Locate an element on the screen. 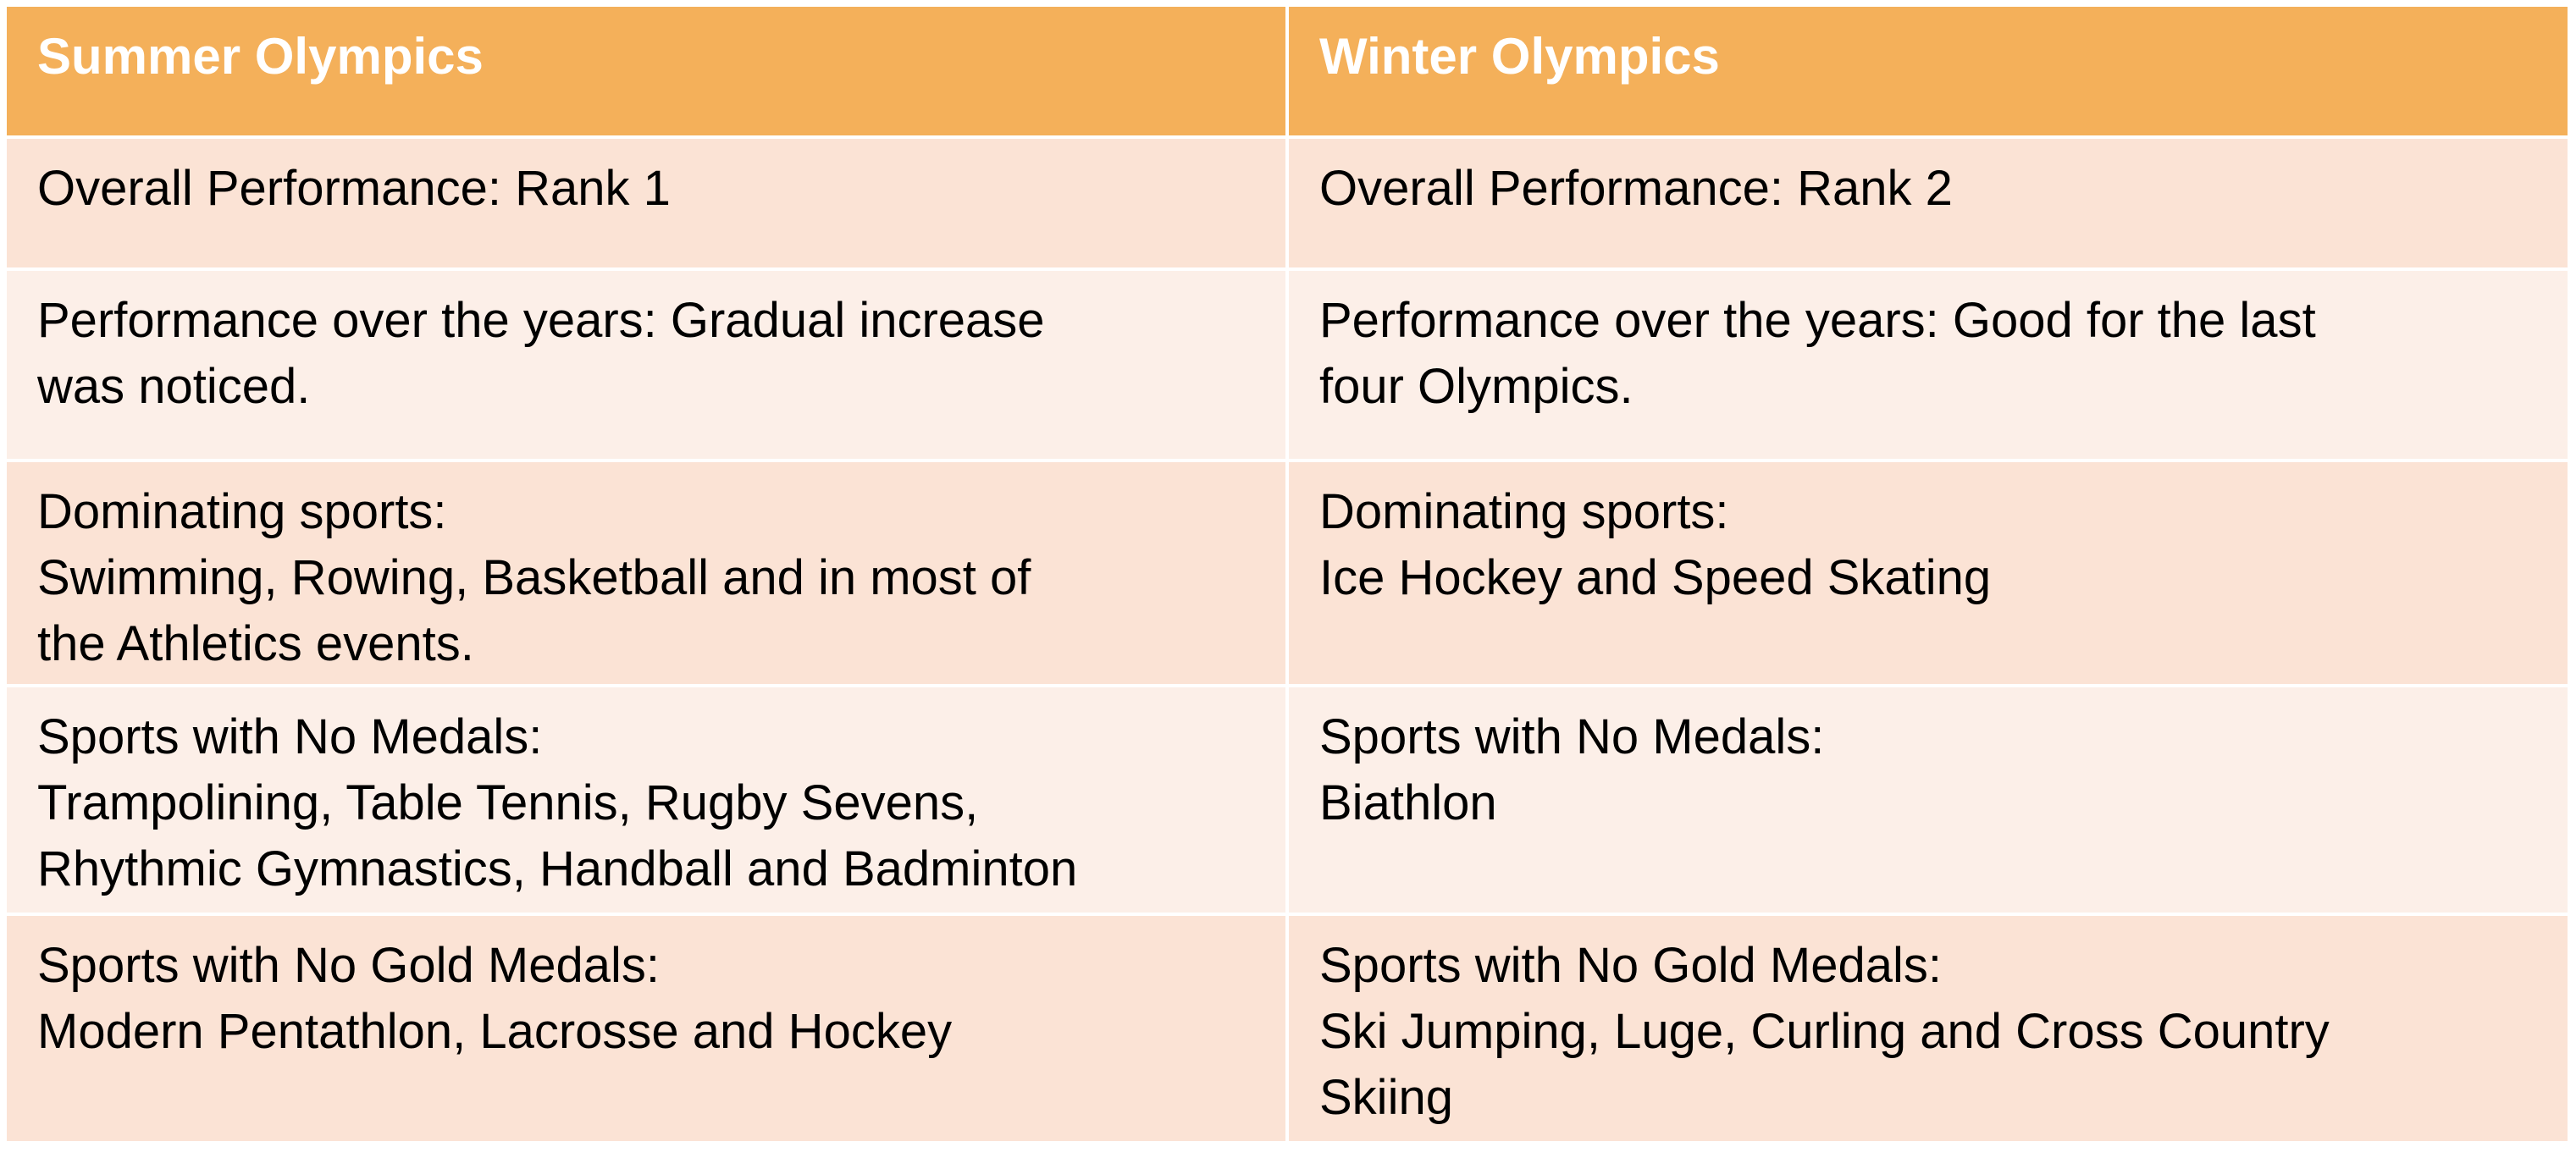 The height and width of the screenshot is (1158, 2576). cell-summer-overall-performance: Overall Performance: Rank 1 is located at coordinates (646, 203).